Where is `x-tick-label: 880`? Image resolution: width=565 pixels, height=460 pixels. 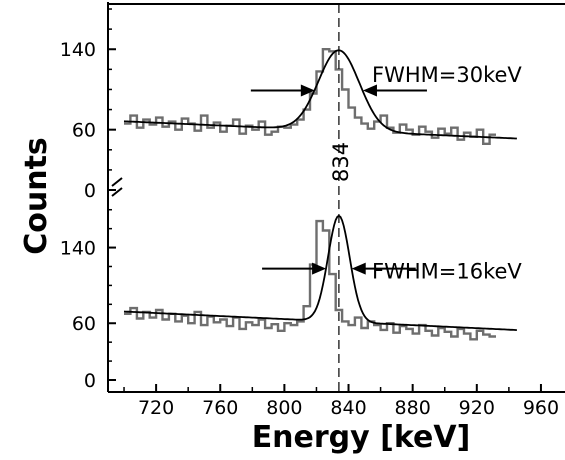
x-tick-label: 880 is located at coordinates (413, 408).